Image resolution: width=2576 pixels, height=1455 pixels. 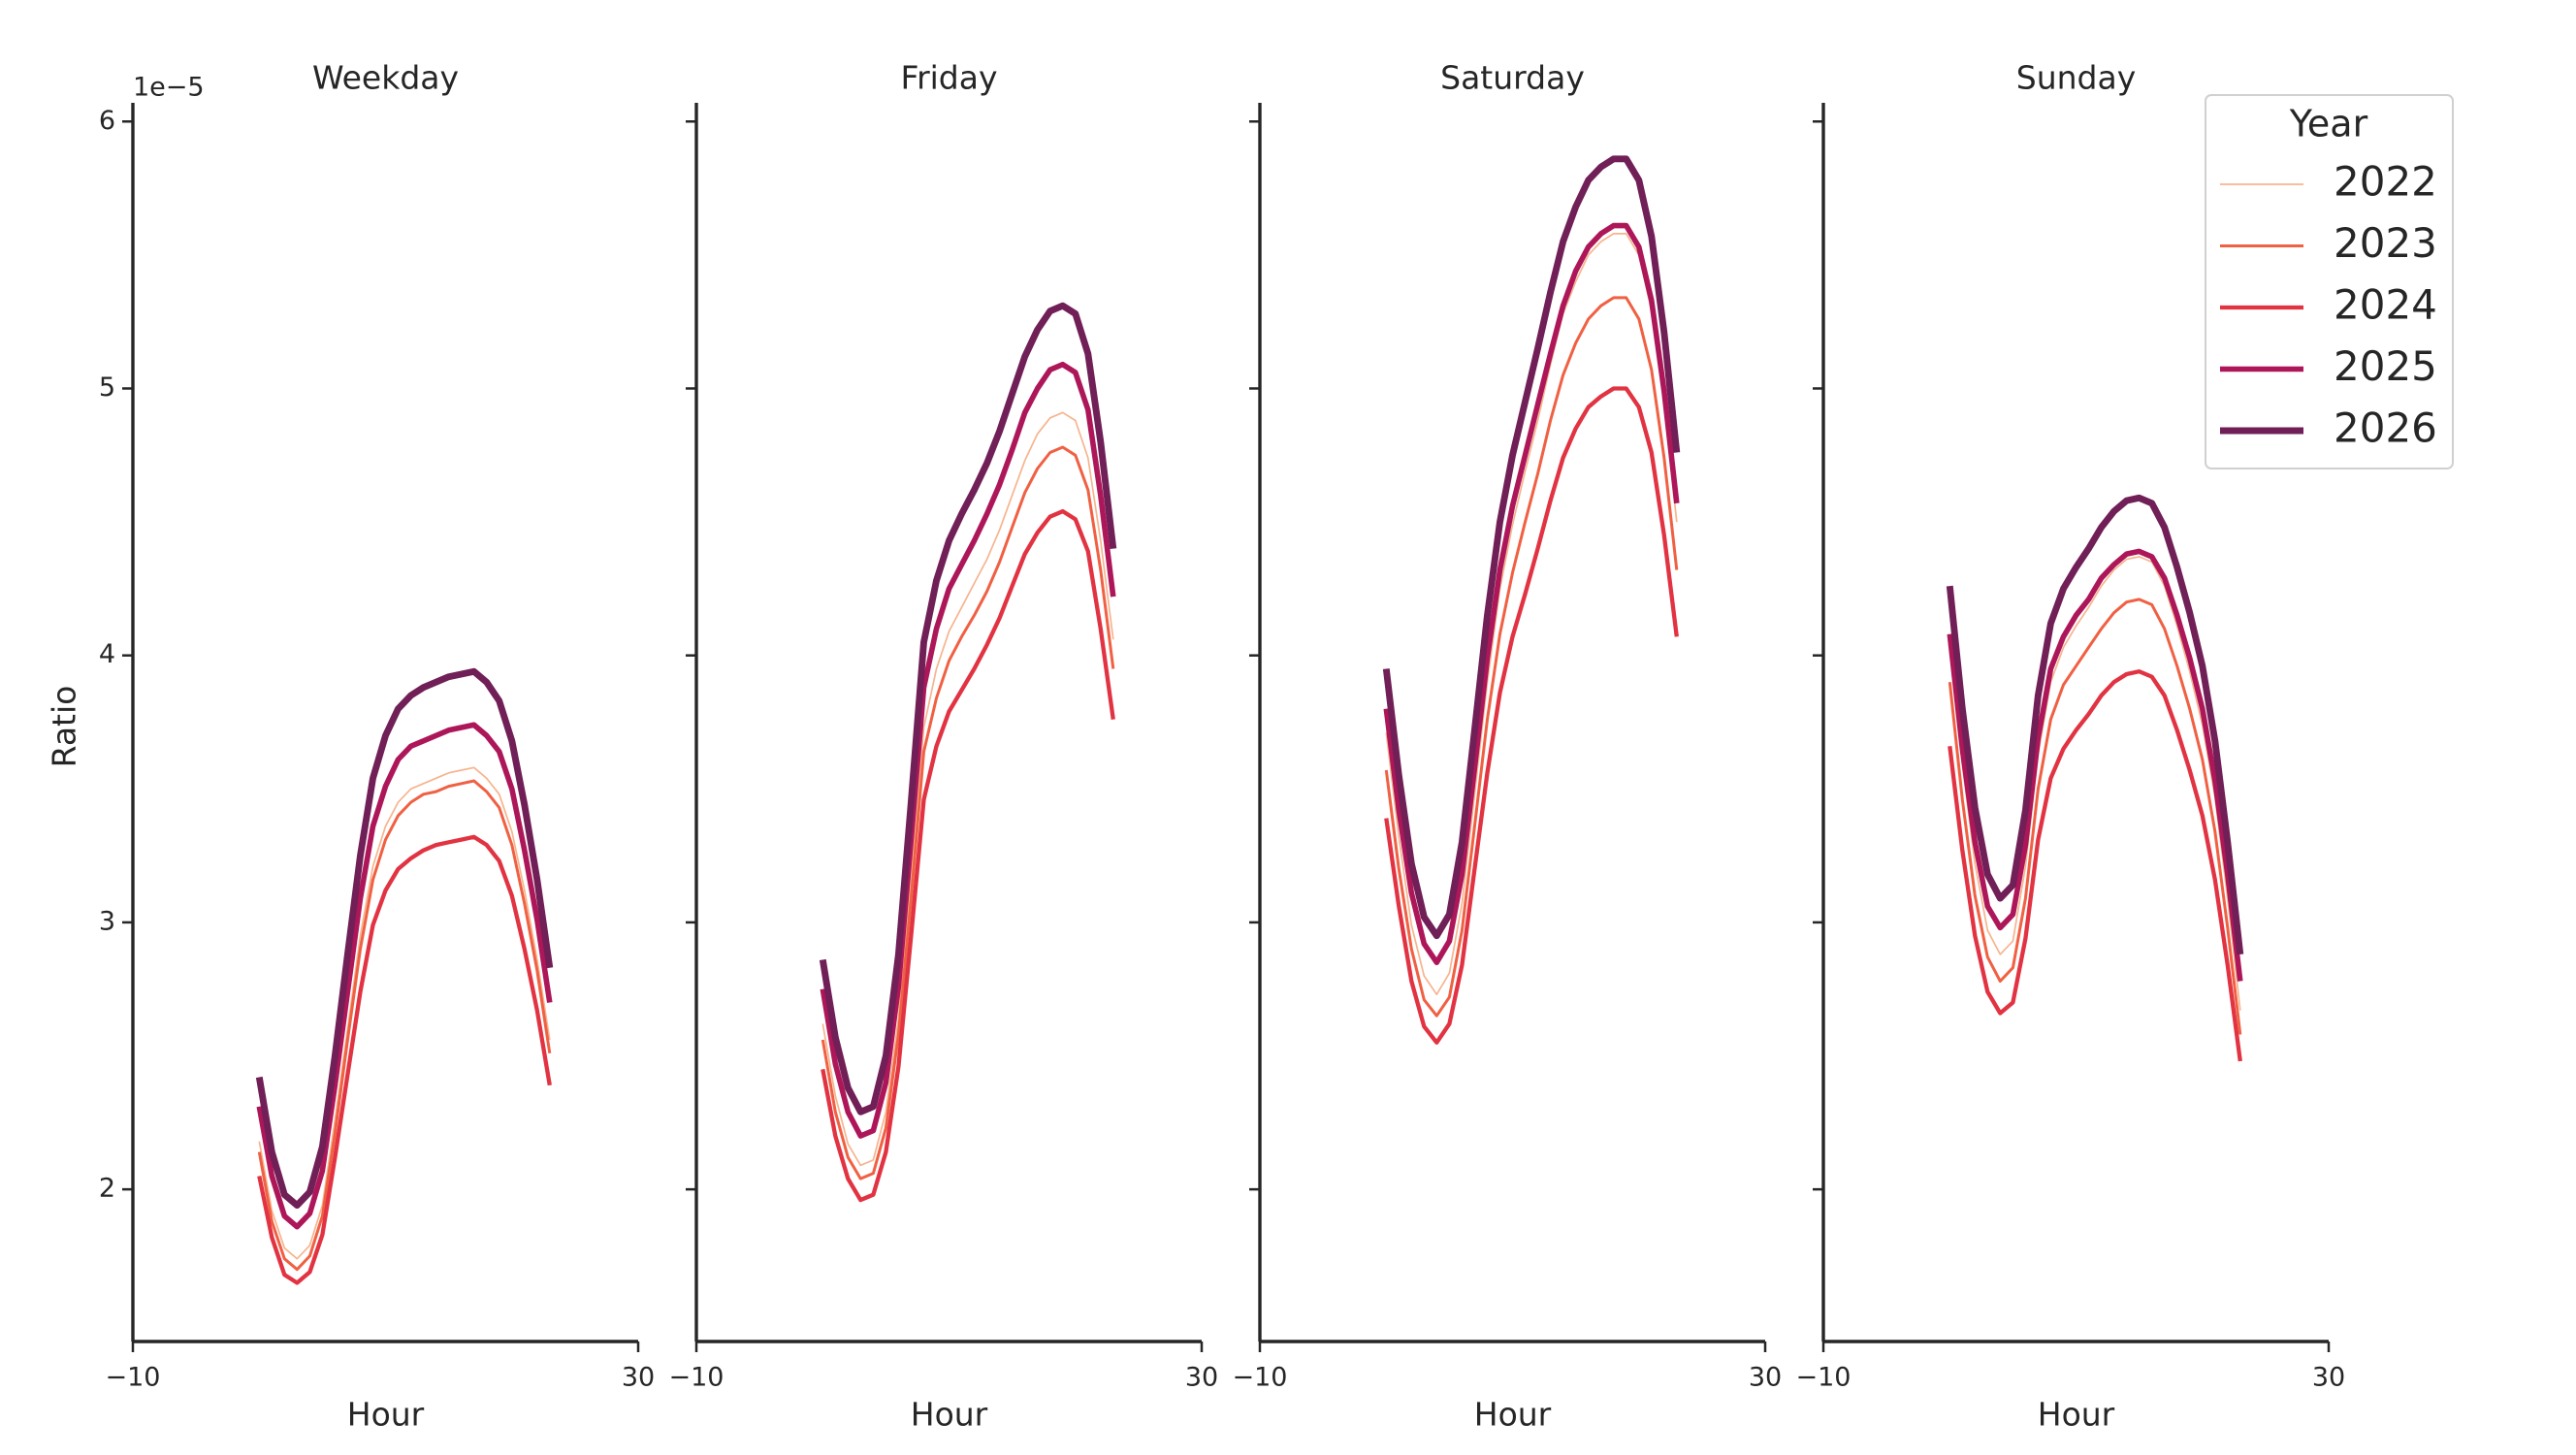 What do you see at coordinates (2385, 182) in the screenshot?
I see `legend-label: 2022` at bounding box center [2385, 182].